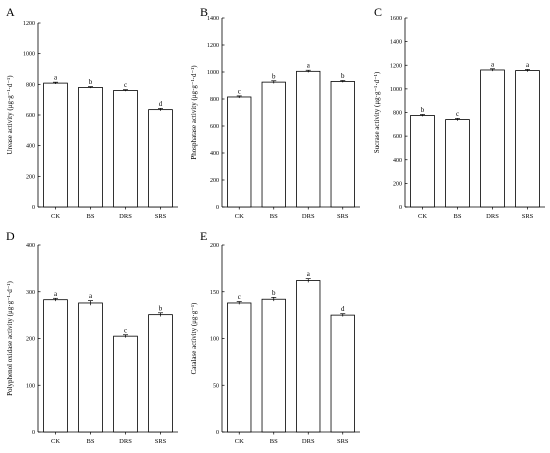  I want to click on y-axis-title: Catalase activity (μg·g⁻¹), so click(194, 338).